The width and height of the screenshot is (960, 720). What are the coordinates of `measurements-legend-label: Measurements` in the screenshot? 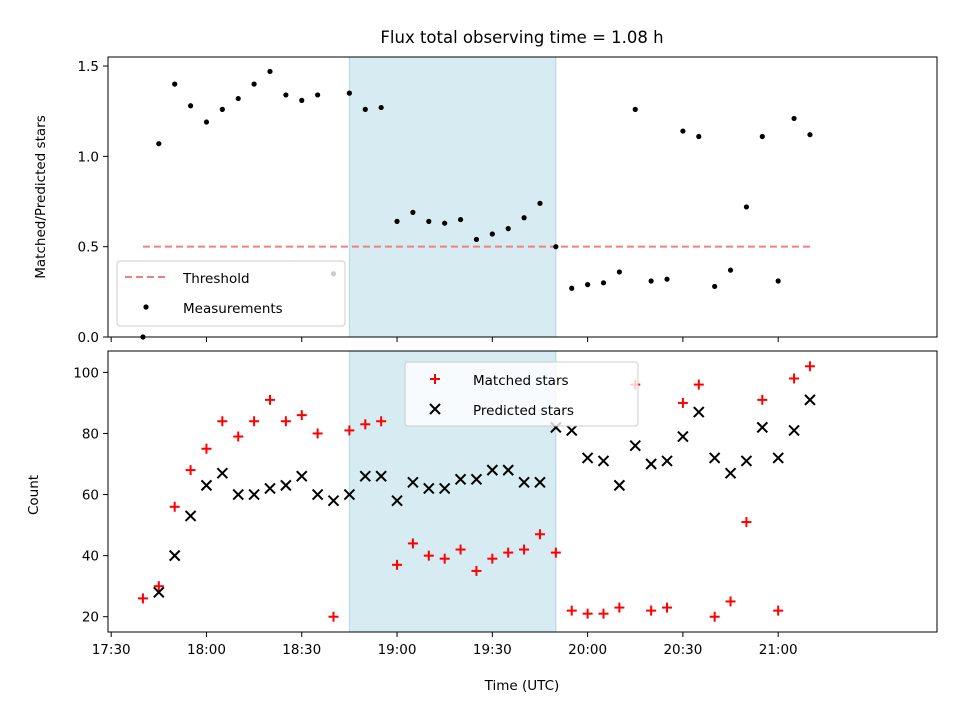 It's located at (233, 309).